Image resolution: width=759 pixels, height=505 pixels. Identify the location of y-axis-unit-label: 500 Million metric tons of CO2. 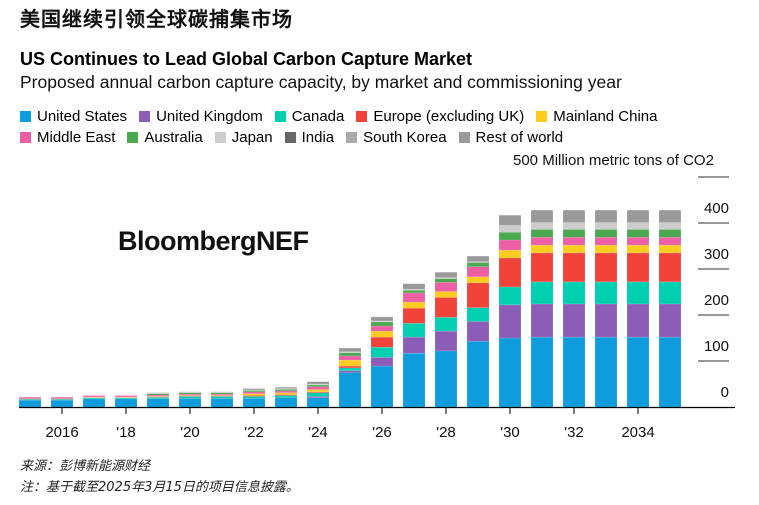
(613, 160).